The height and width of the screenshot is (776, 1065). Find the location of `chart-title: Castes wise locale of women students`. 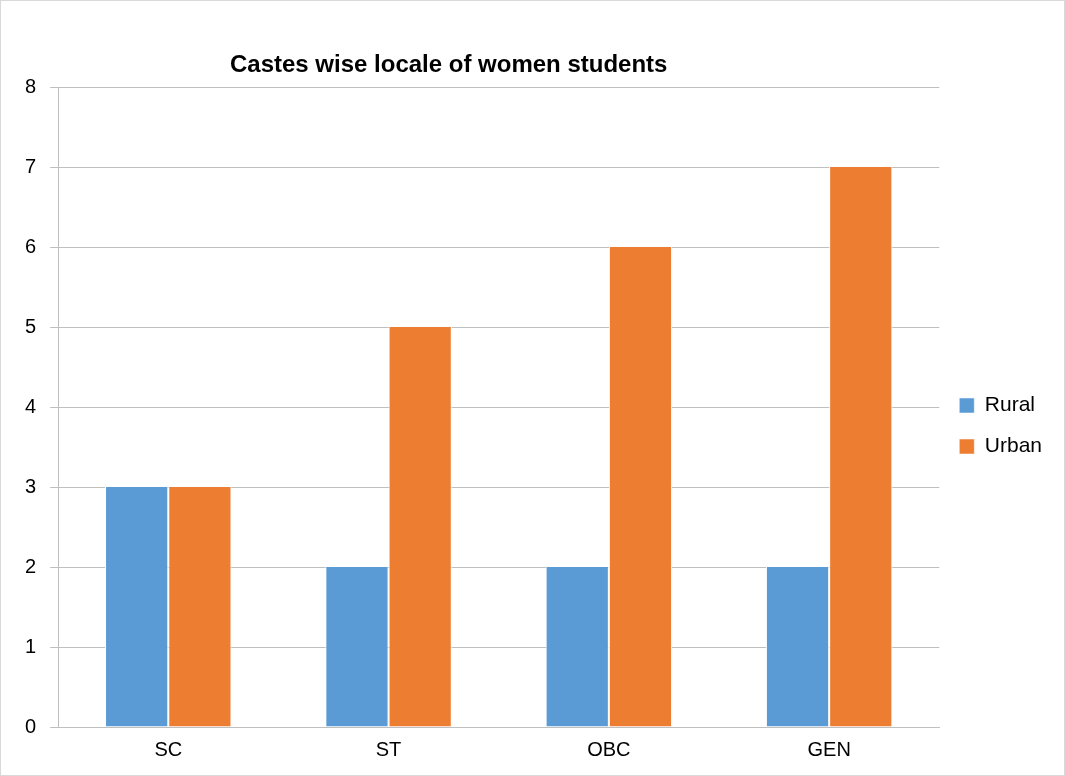

chart-title: Castes wise locale of women students is located at coordinates (448, 63).